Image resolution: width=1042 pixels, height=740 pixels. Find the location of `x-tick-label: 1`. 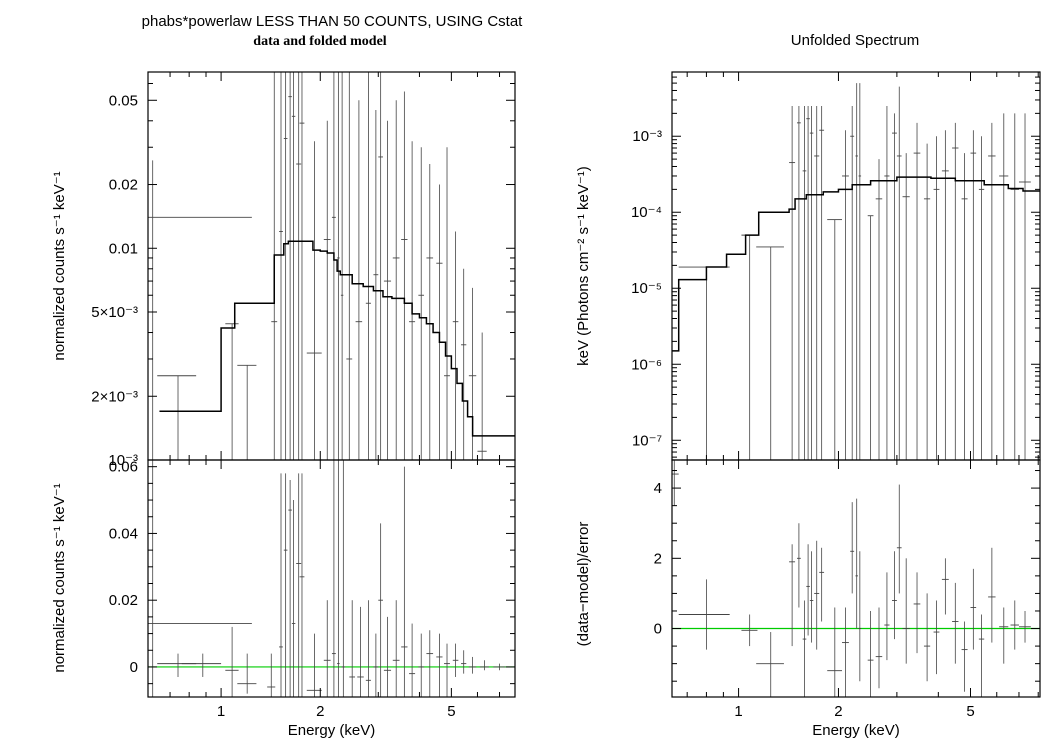

x-tick-label: 1 is located at coordinates (738, 711).